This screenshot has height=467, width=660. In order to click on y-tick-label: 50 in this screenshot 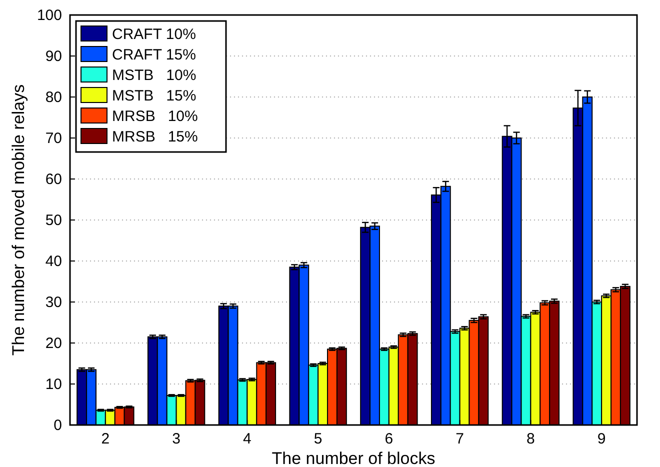, I will do `click(53, 220)`.